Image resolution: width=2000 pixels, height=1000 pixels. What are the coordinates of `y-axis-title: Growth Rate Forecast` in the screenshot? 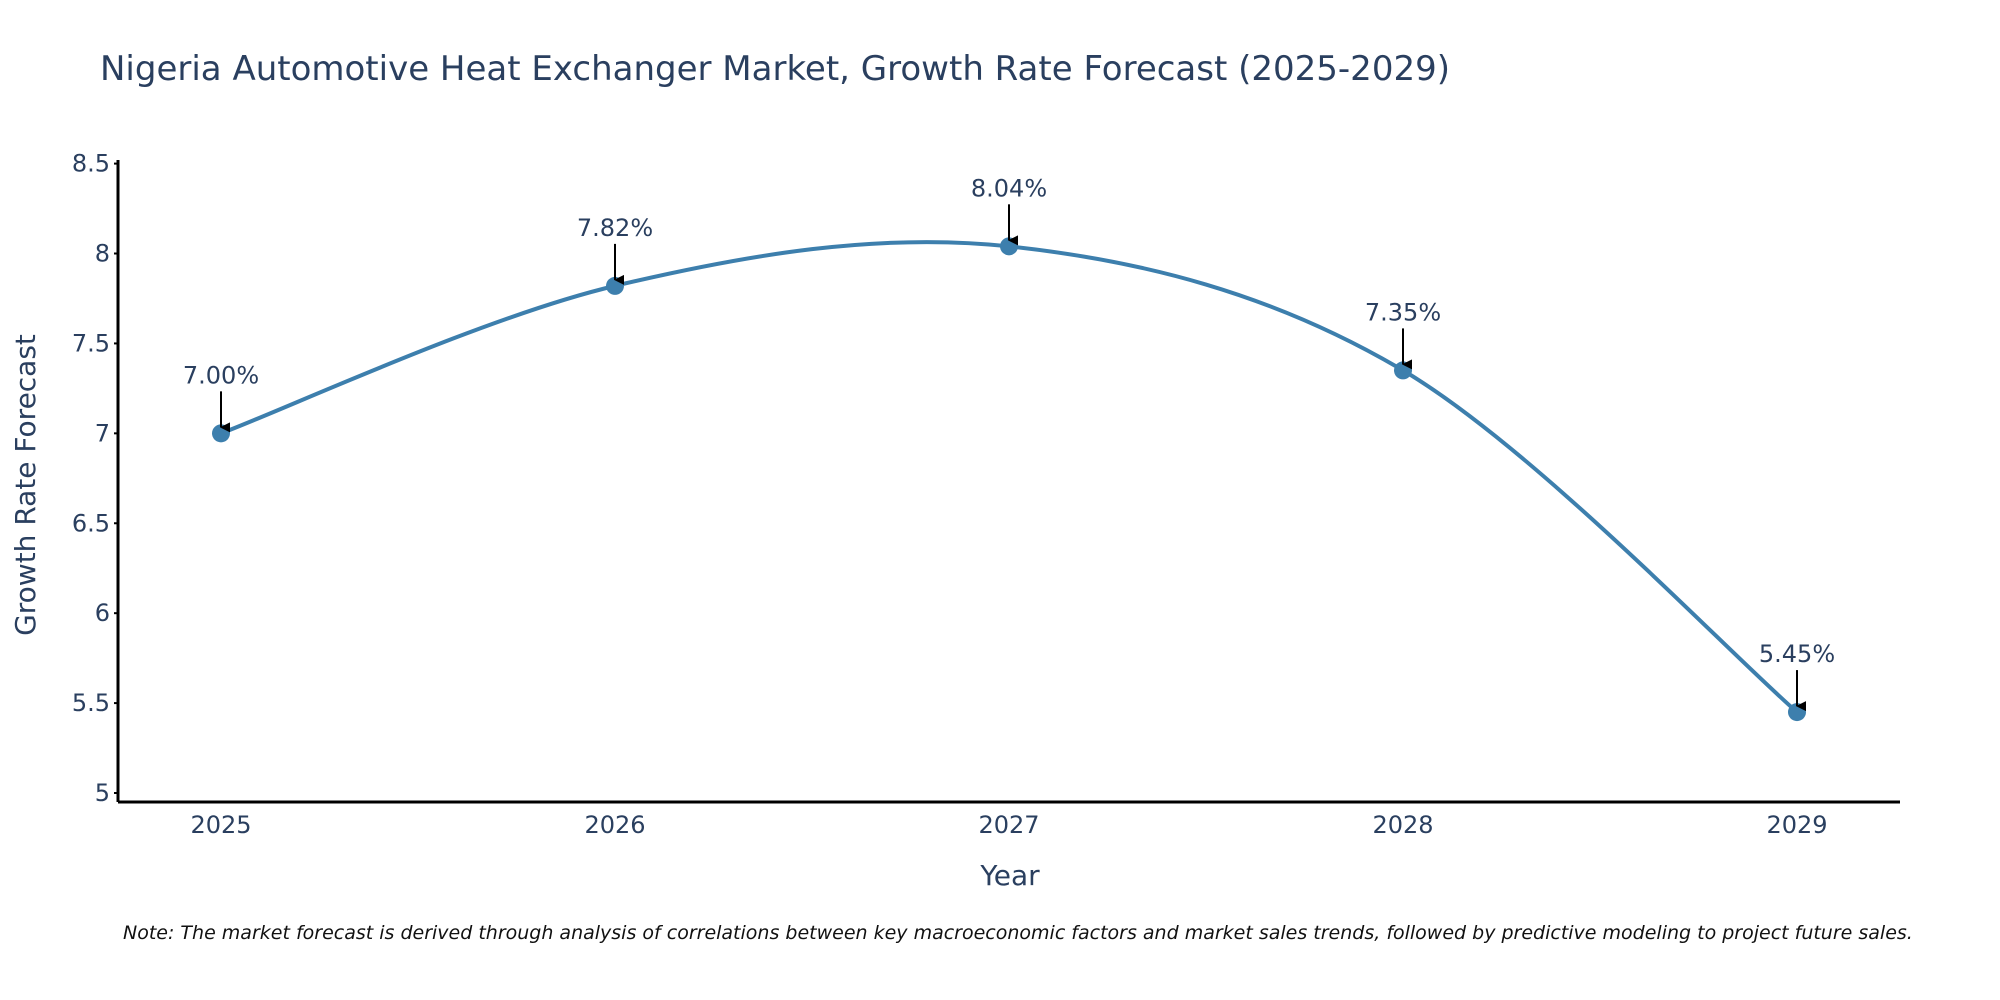 It's located at (25, 485).